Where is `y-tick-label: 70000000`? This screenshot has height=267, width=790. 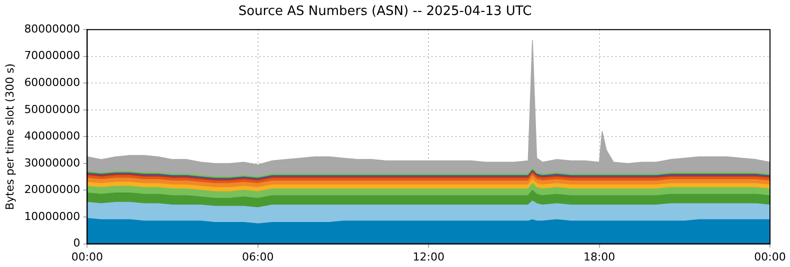 y-tick-label: 70000000 is located at coordinates (52, 55).